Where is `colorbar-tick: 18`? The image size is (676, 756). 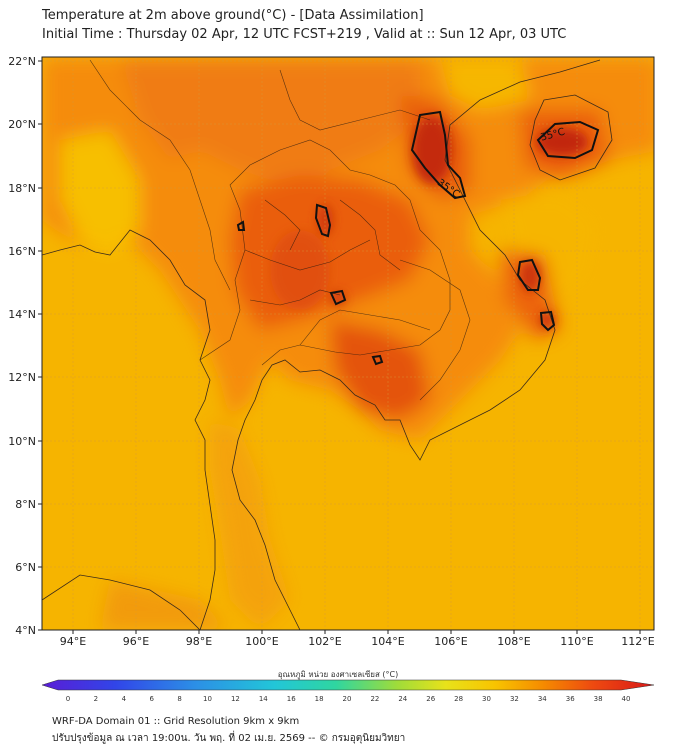 colorbar-tick: 18 is located at coordinates (319, 699).